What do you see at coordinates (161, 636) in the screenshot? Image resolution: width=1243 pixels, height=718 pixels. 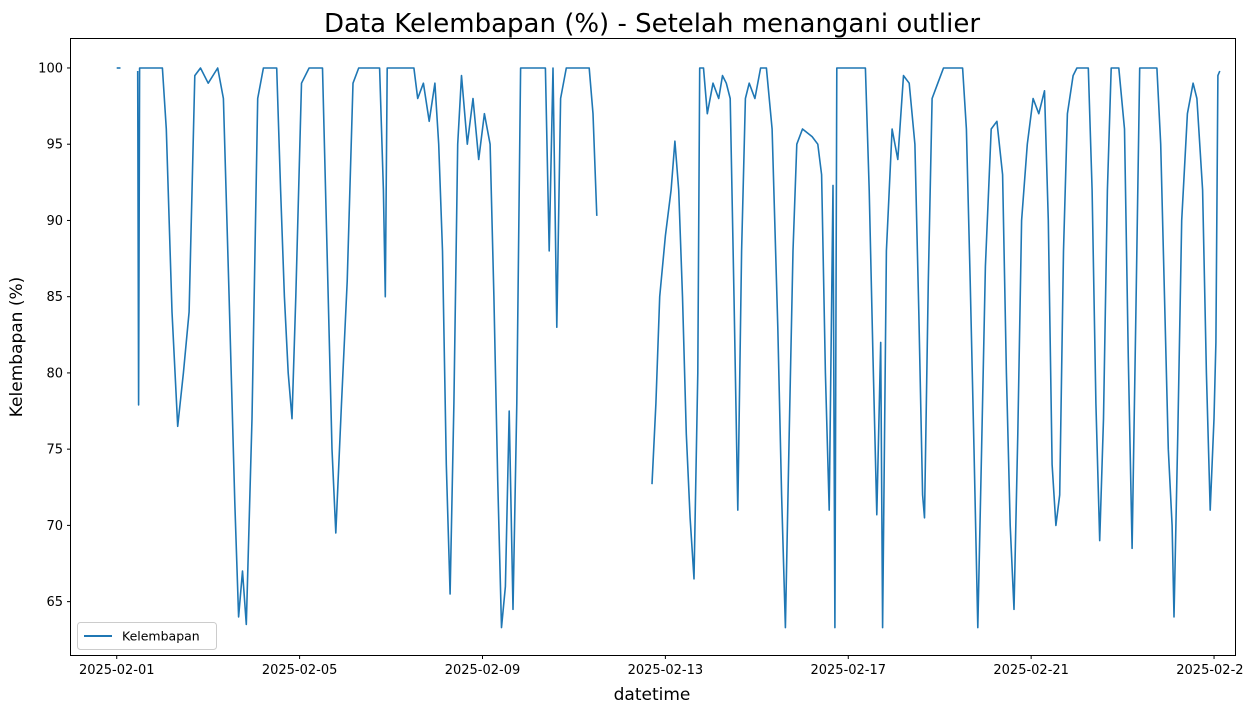 I see `legend-label: Kelembapan` at bounding box center [161, 636].